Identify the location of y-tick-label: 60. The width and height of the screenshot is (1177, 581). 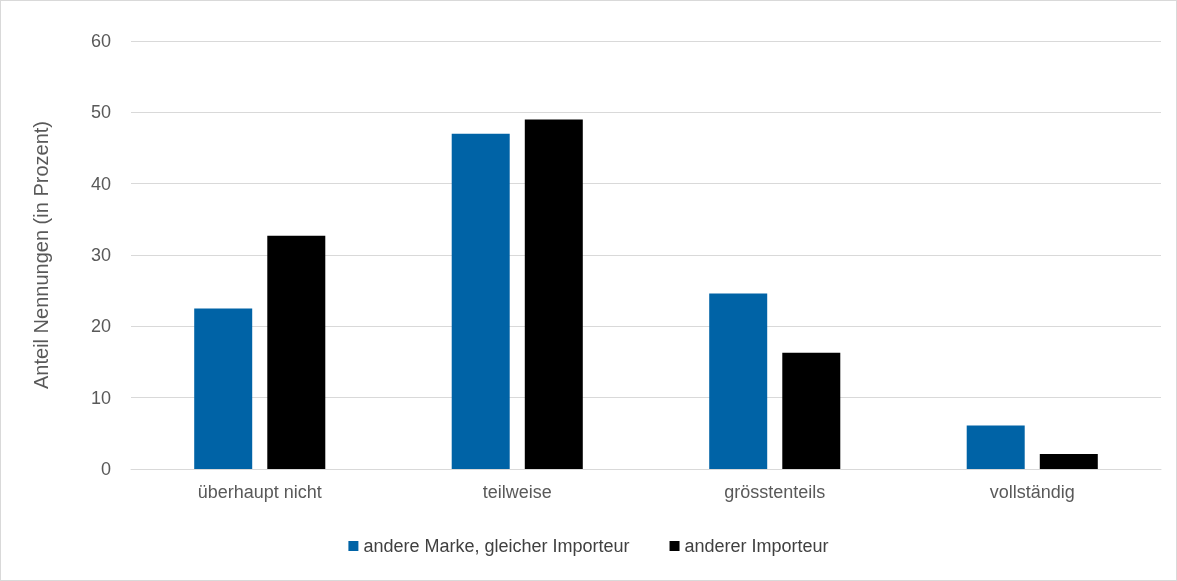
(100, 41).